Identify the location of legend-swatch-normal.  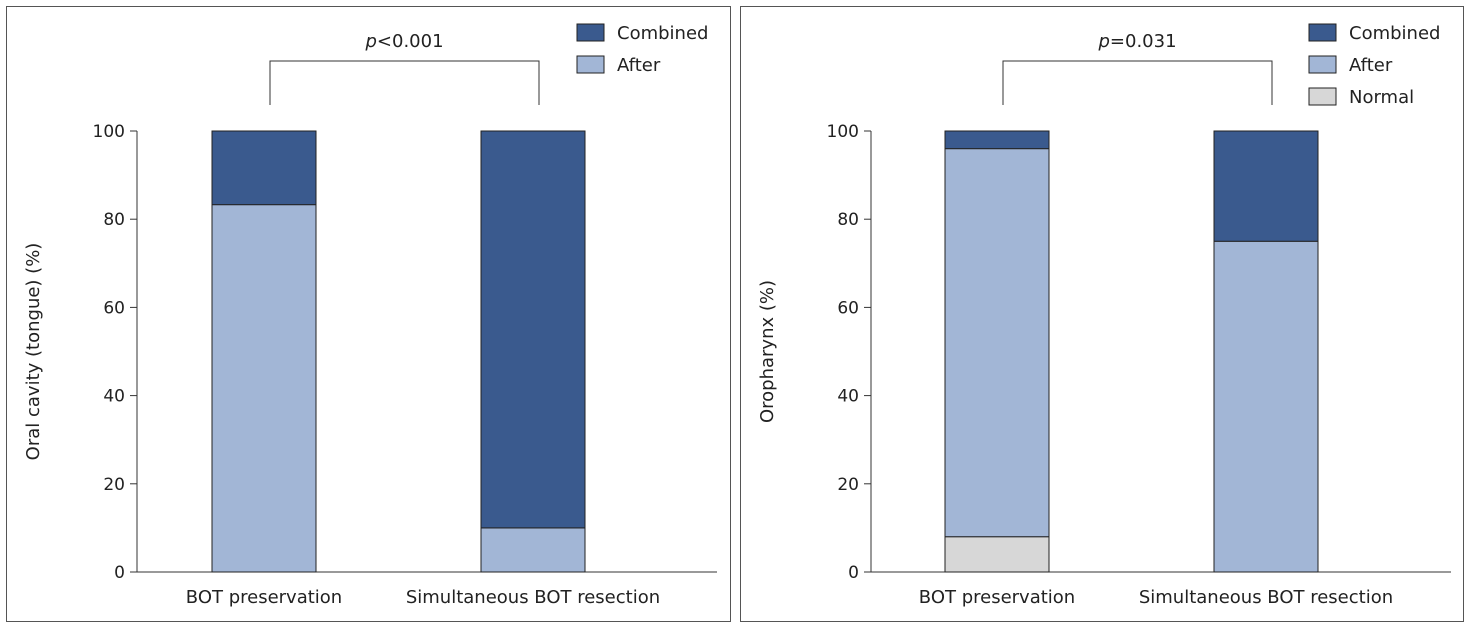
(1322, 96).